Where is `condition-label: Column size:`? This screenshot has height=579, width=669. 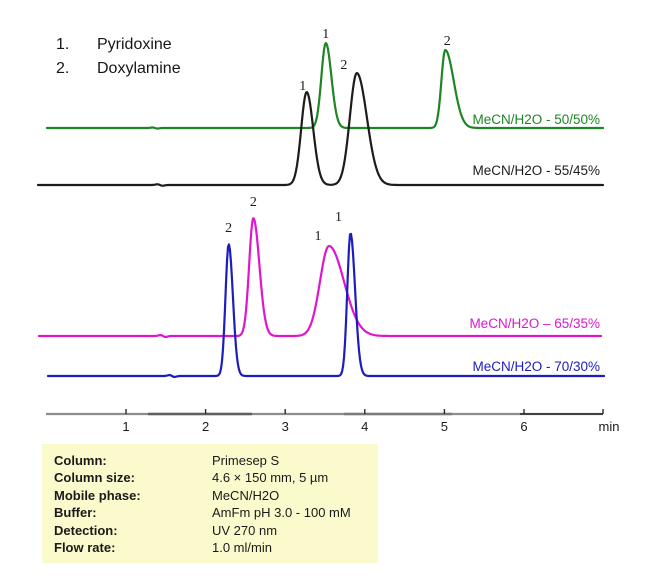 condition-label: Column size: is located at coordinates (94, 478).